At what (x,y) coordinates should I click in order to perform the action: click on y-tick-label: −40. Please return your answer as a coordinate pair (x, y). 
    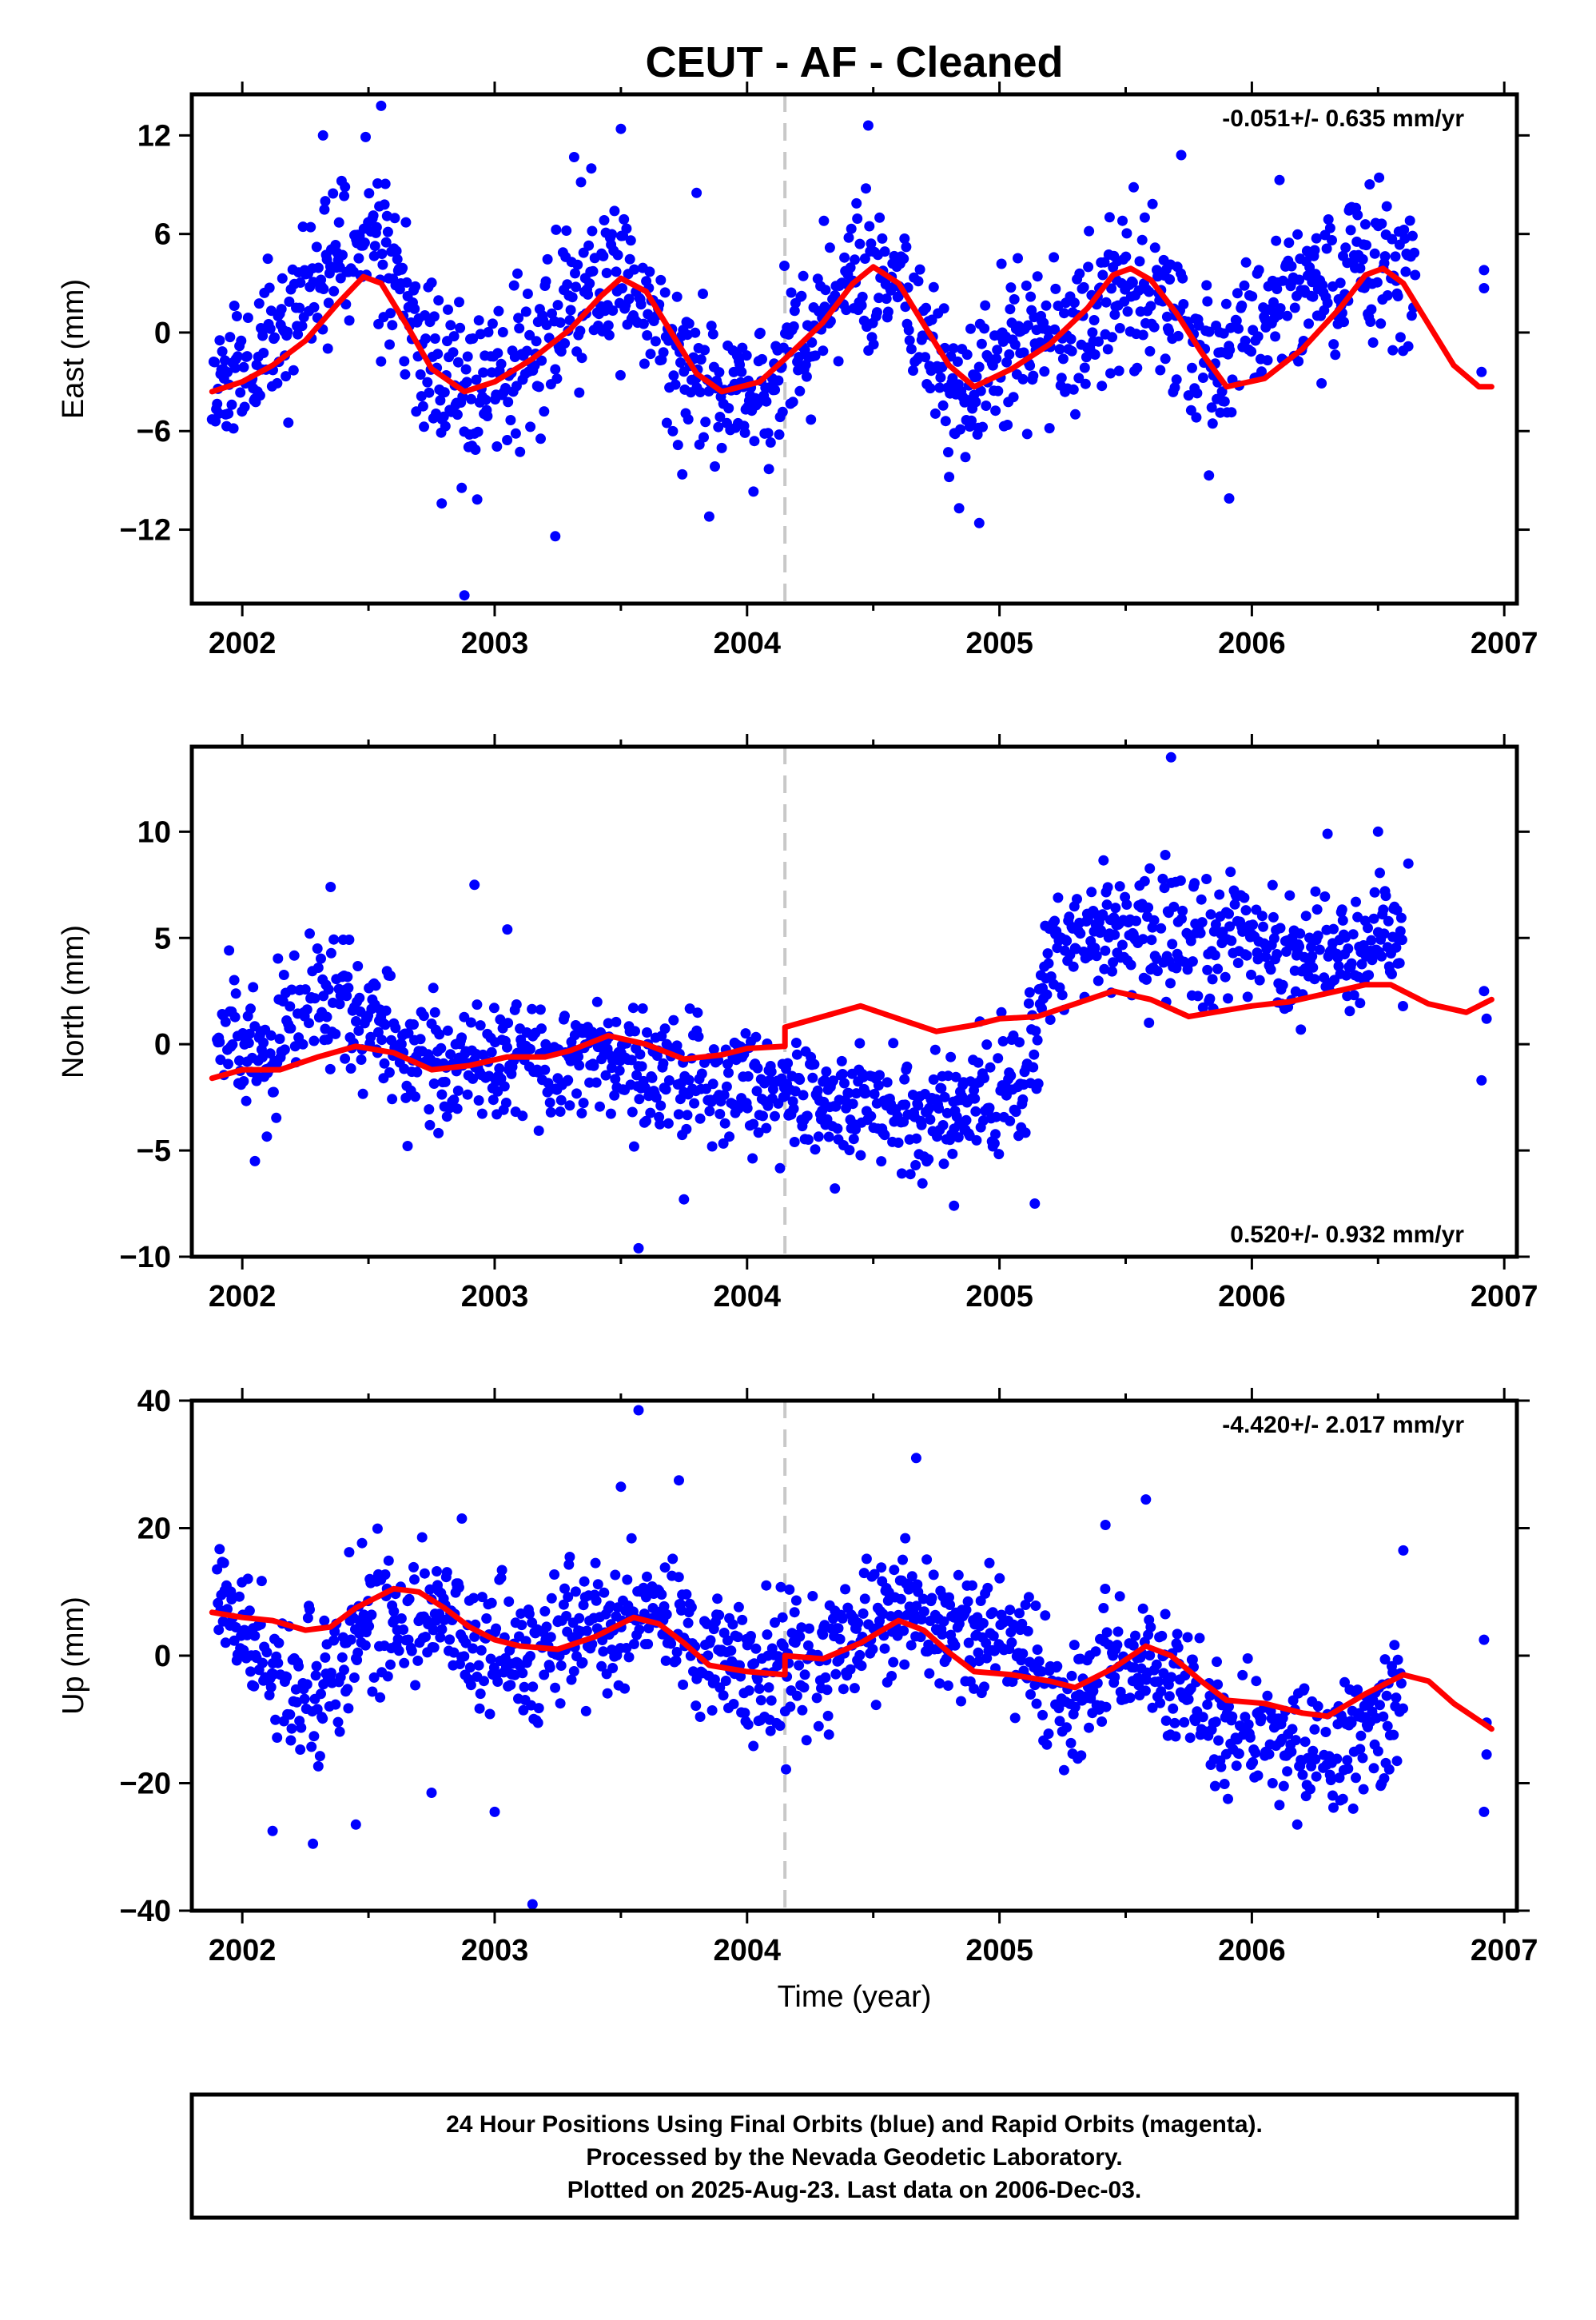
    Looking at the image, I should click on (145, 1911).